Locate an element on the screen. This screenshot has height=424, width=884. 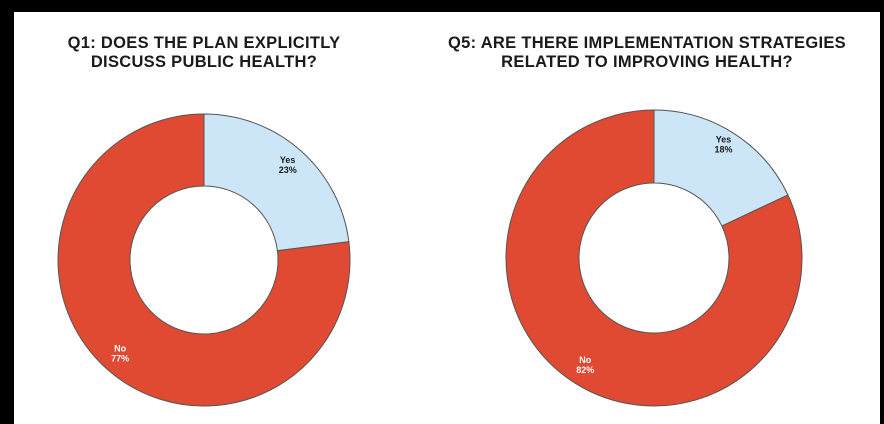
chart-title-q1-line-1: Q1: DOES THE PLAN EXPLICITLY is located at coordinates (204, 43).